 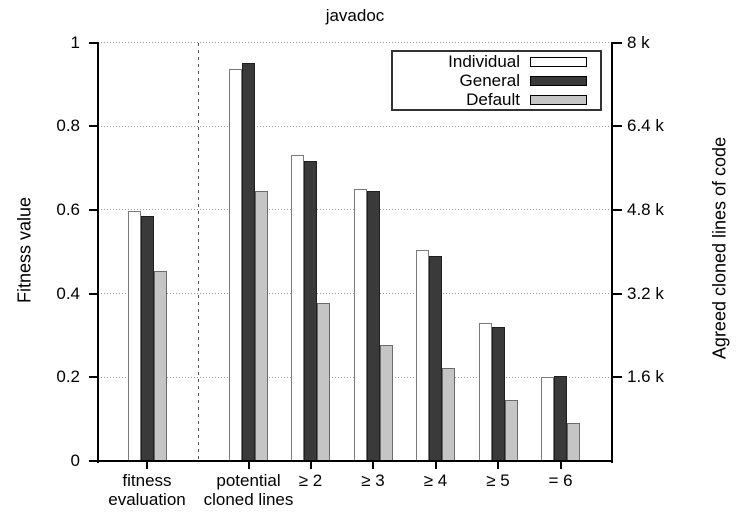 What do you see at coordinates (147, 490) in the screenshot?
I see `x-tick-label: fitness evaluation` at bounding box center [147, 490].